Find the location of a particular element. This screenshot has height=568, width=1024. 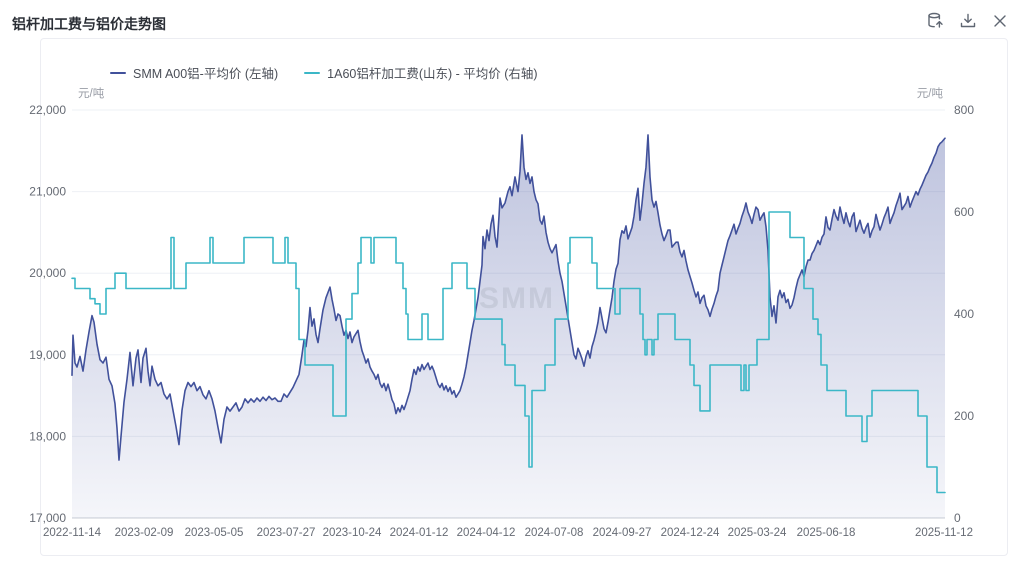

toolbar is located at coordinates (968, 21).